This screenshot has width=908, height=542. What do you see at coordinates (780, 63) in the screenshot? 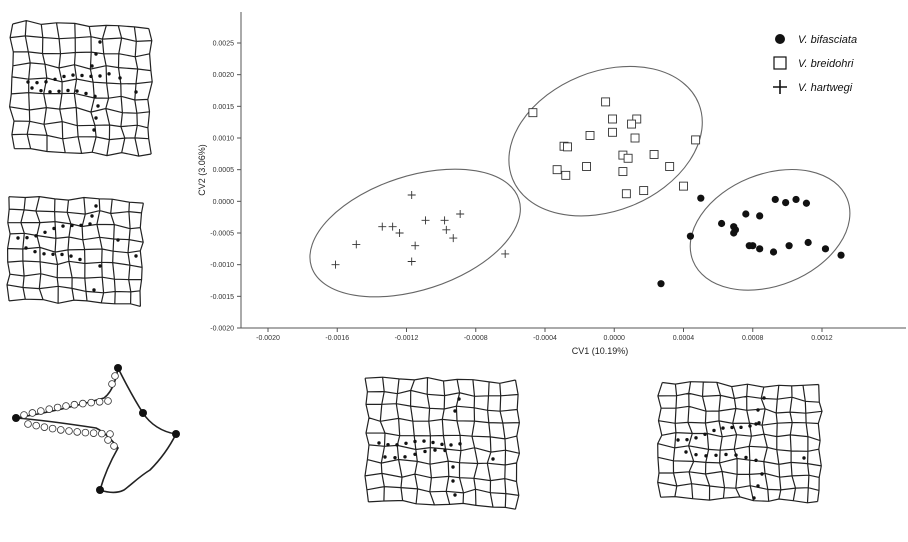
I see `legend-marker-breidohri` at bounding box center [780, 63].